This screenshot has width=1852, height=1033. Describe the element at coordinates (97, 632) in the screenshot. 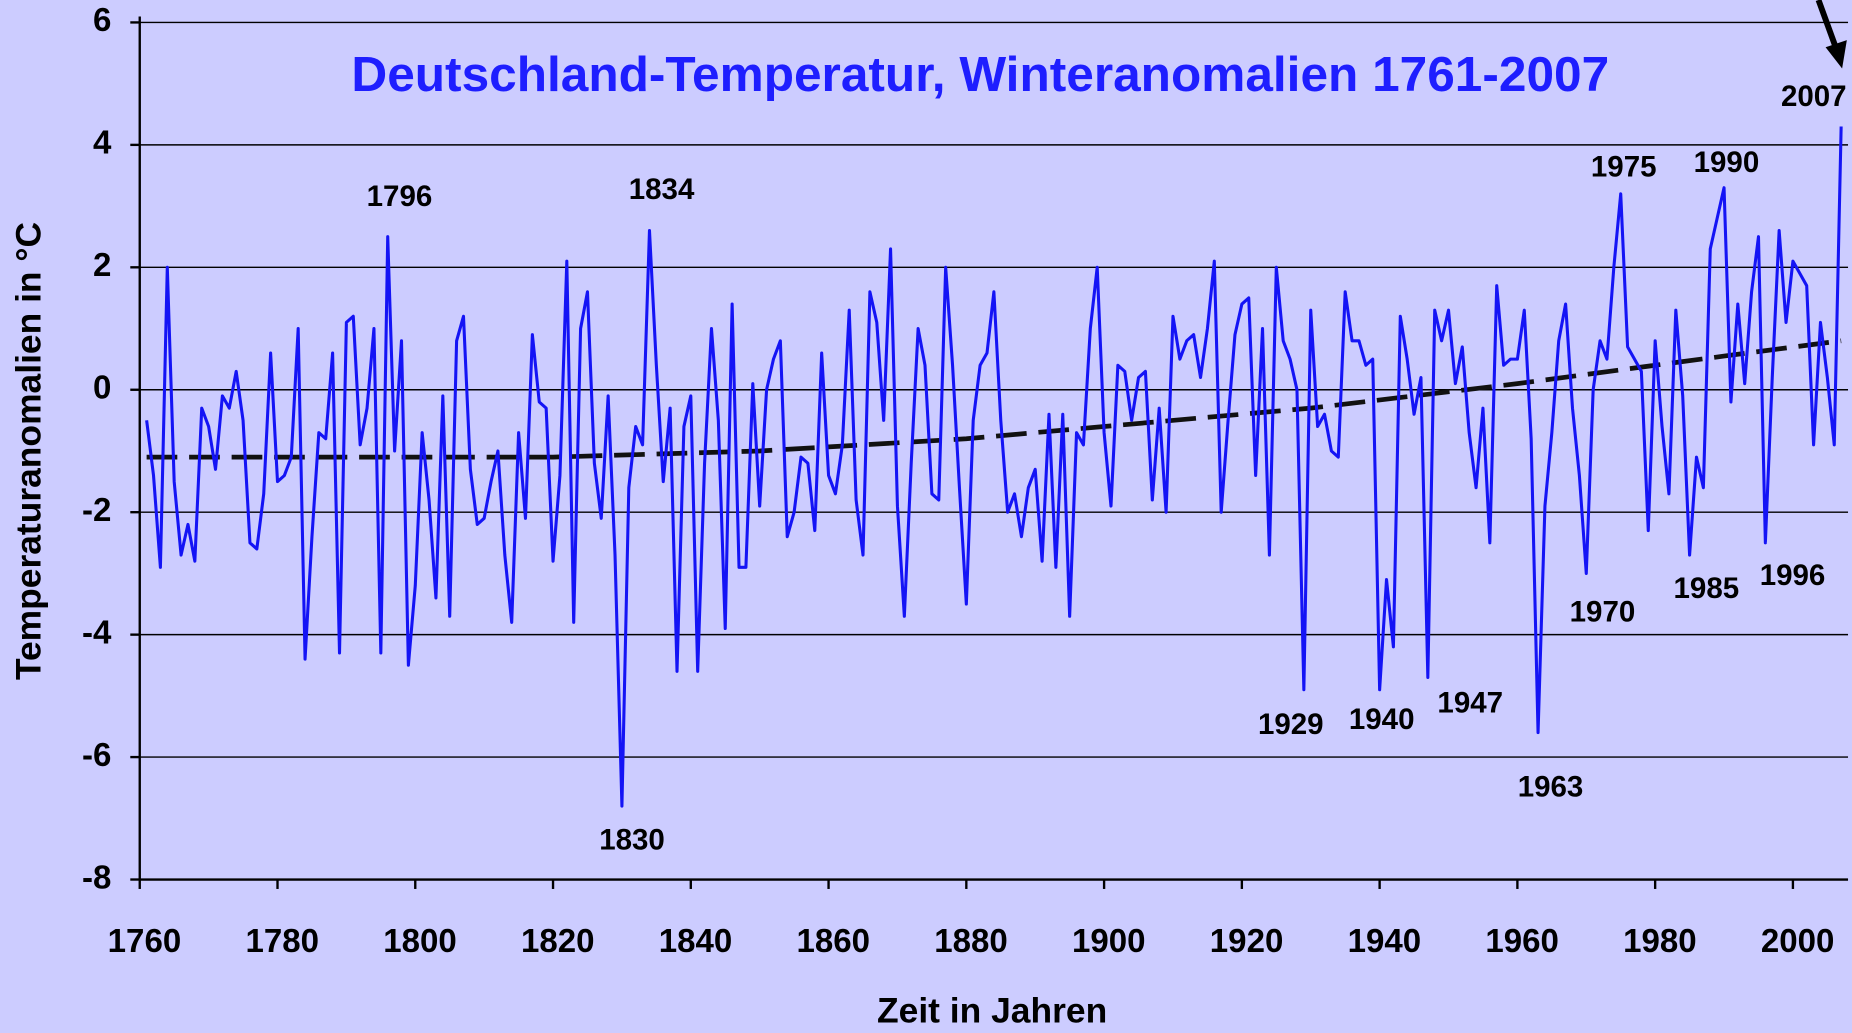

I see `y-tick-label: -4` at that location.